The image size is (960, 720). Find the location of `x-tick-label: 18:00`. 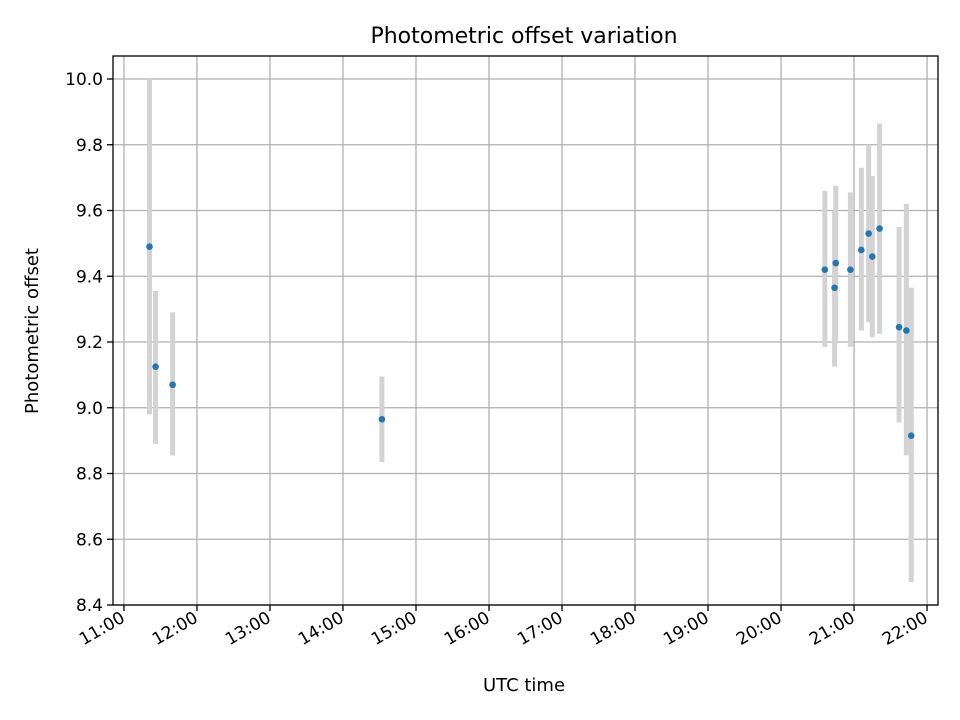

x-tick-label: 18:00 is located at coordinates (613, 629).